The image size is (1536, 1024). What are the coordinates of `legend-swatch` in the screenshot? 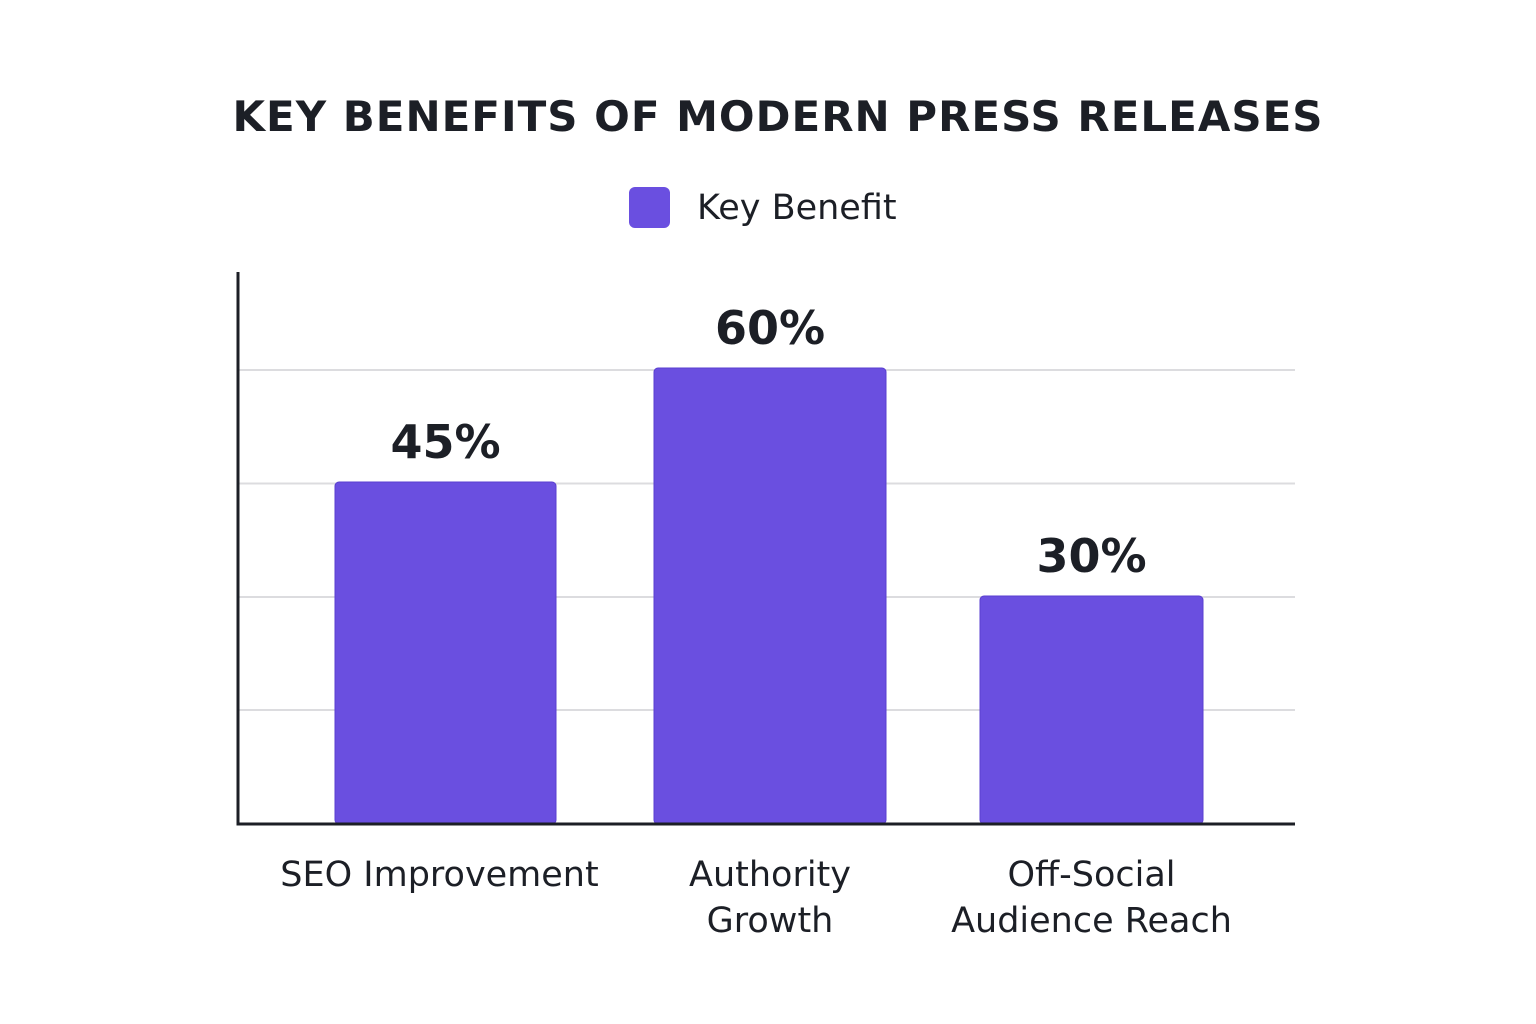 It's located at (649, 207).